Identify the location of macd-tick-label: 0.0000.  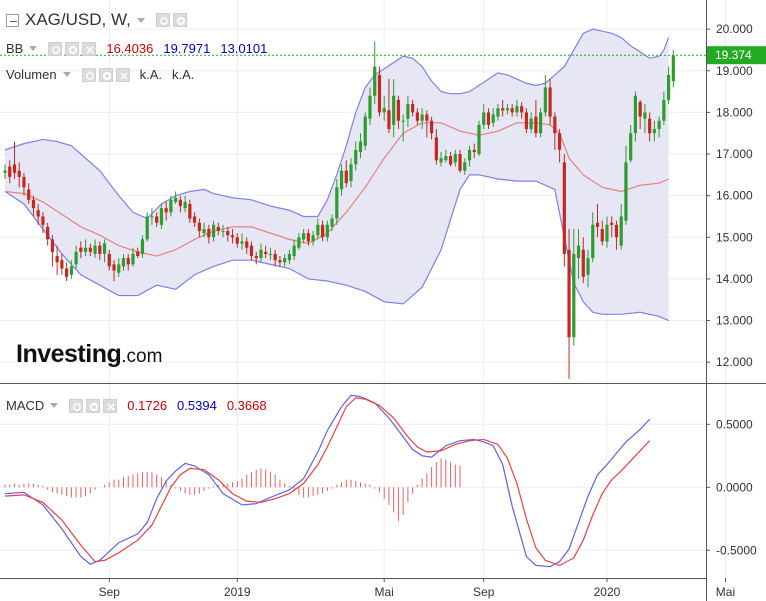
(734, 487).